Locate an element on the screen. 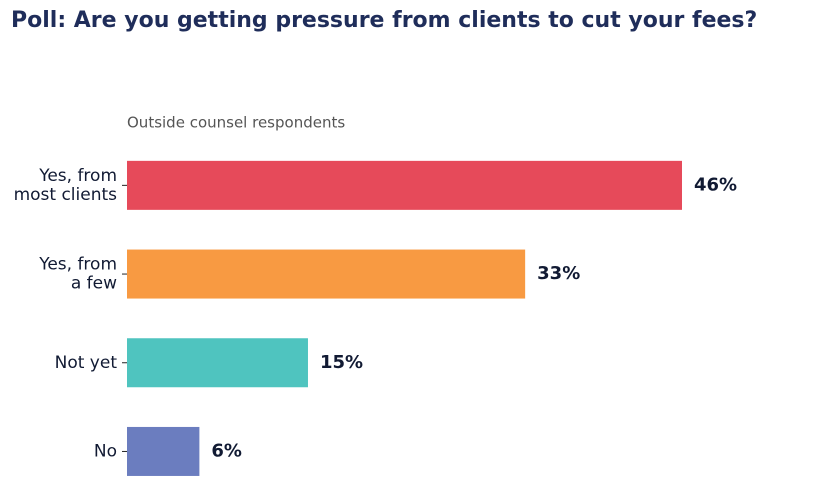 The width and height of the screenshot is (832, 502). category-label: No is located at coordinates (105, 451).